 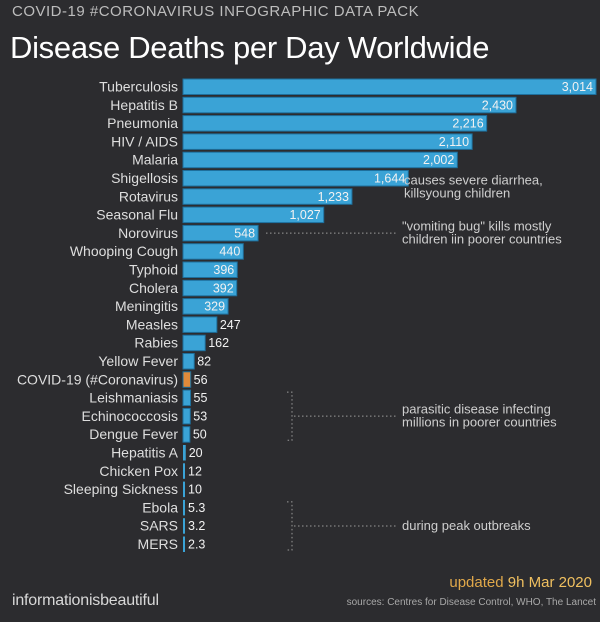 I want to click on annotation-text: killsyoung children, so click(x=457, y=192).